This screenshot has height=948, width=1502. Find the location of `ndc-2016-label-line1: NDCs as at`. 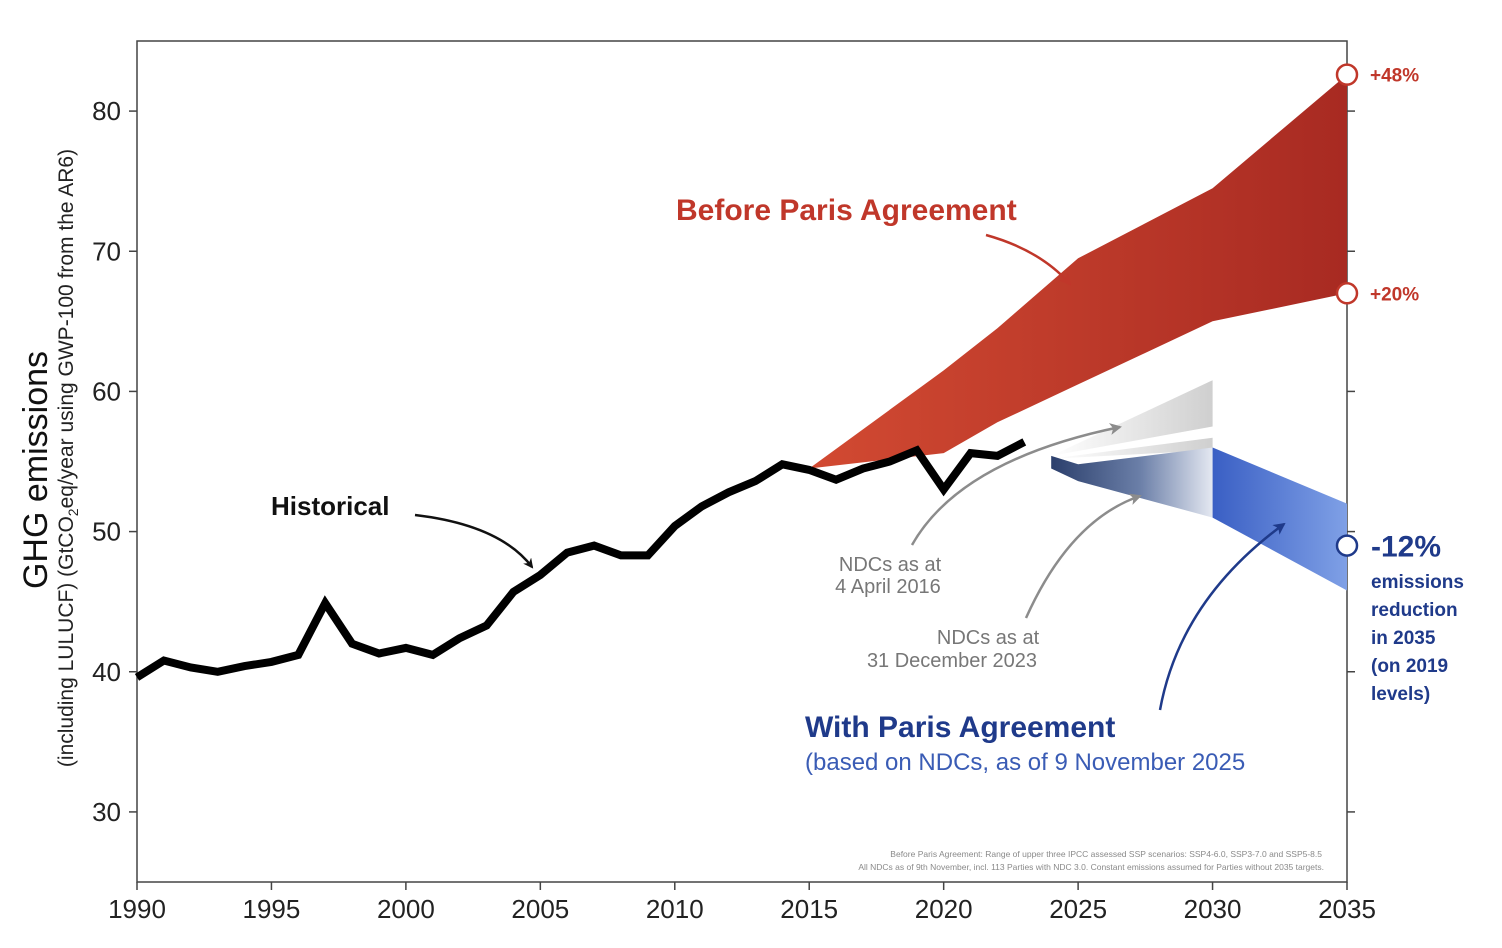

ndc-2016-label-line1: NDCs as at is located at coordinates (890, 565).